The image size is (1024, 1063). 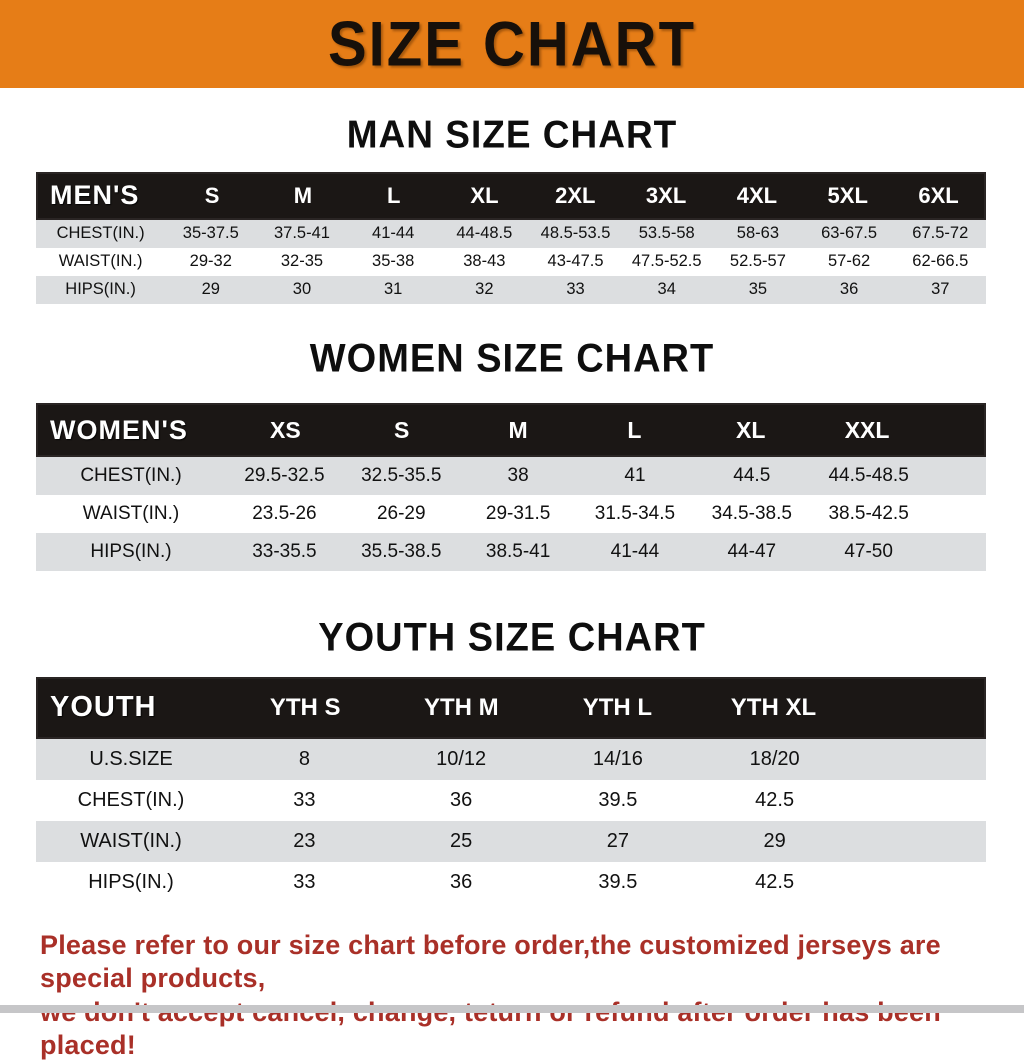 I want to click on size-value: 23.5-26, so click(x=284, y=514).